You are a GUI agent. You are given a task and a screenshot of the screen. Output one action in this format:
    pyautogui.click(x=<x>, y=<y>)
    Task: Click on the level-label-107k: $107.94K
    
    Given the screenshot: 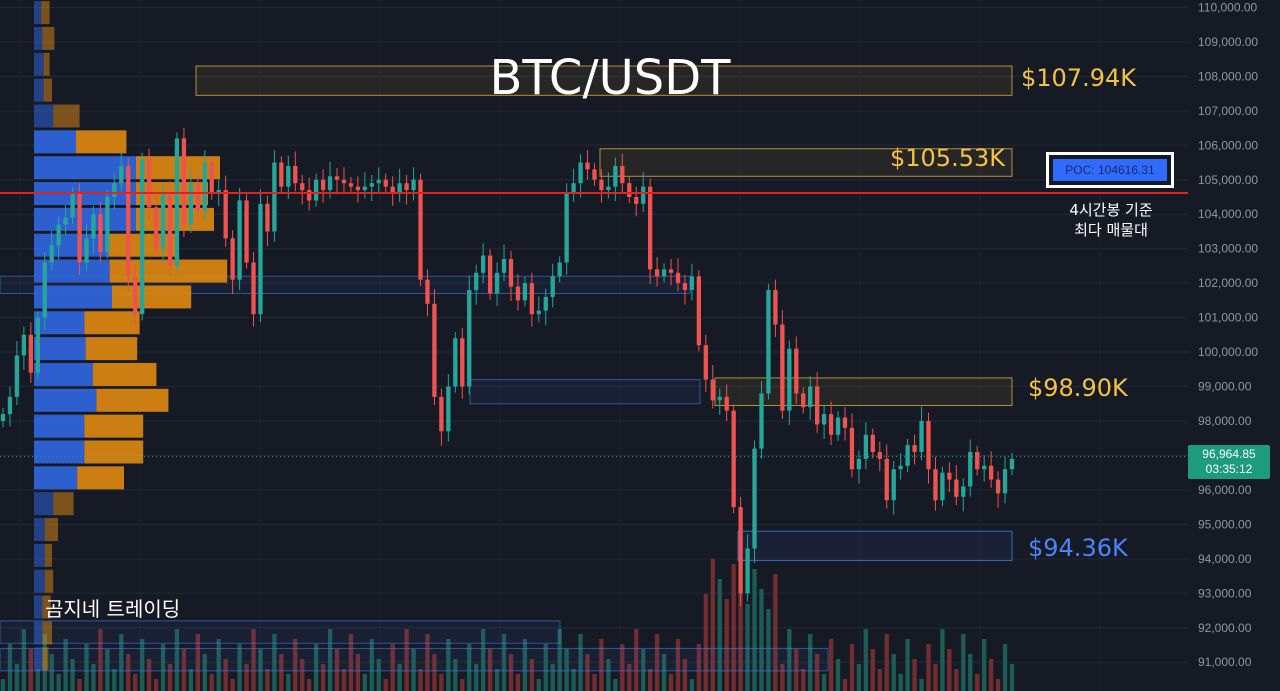 What is the action you would take?
    pyautogui.click(x=1078, y=78)
    